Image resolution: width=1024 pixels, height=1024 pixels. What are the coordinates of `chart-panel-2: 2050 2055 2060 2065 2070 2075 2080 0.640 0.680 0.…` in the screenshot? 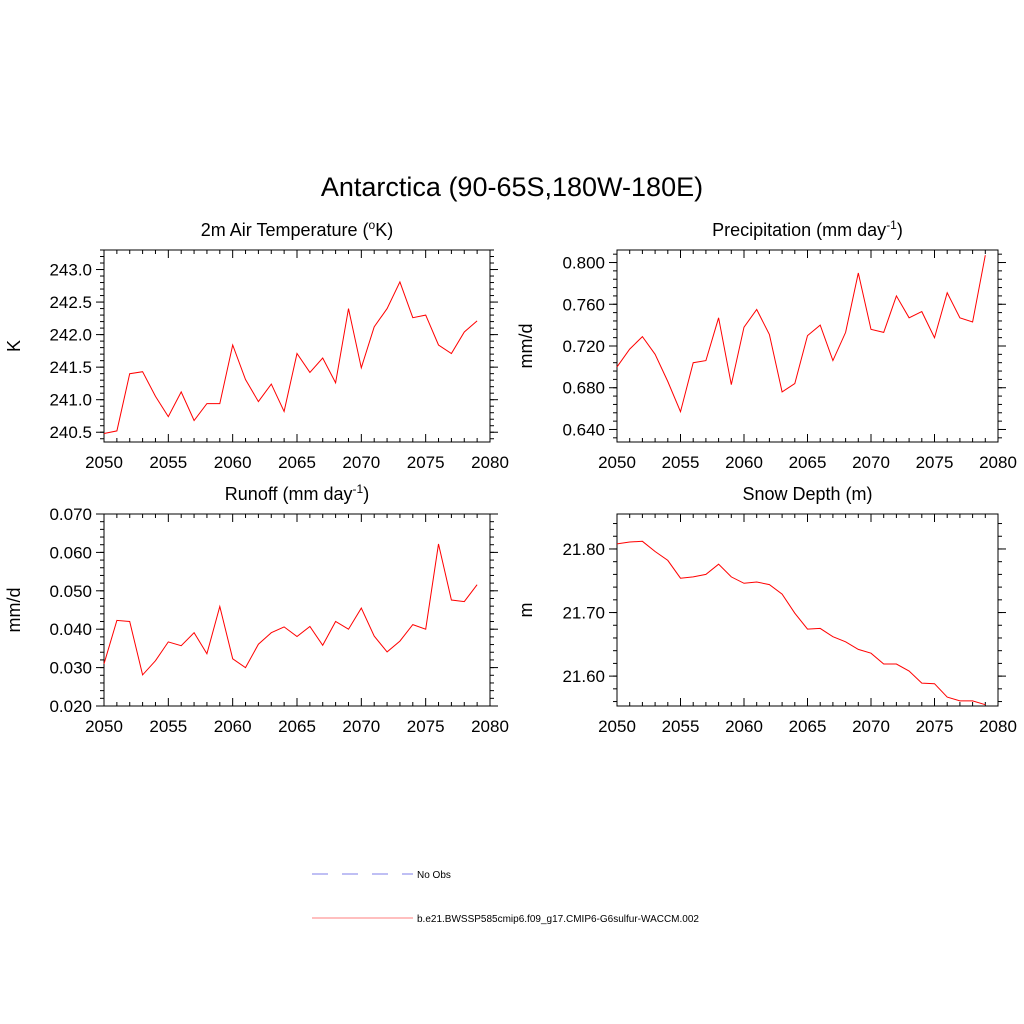 It's located at (766, 345).